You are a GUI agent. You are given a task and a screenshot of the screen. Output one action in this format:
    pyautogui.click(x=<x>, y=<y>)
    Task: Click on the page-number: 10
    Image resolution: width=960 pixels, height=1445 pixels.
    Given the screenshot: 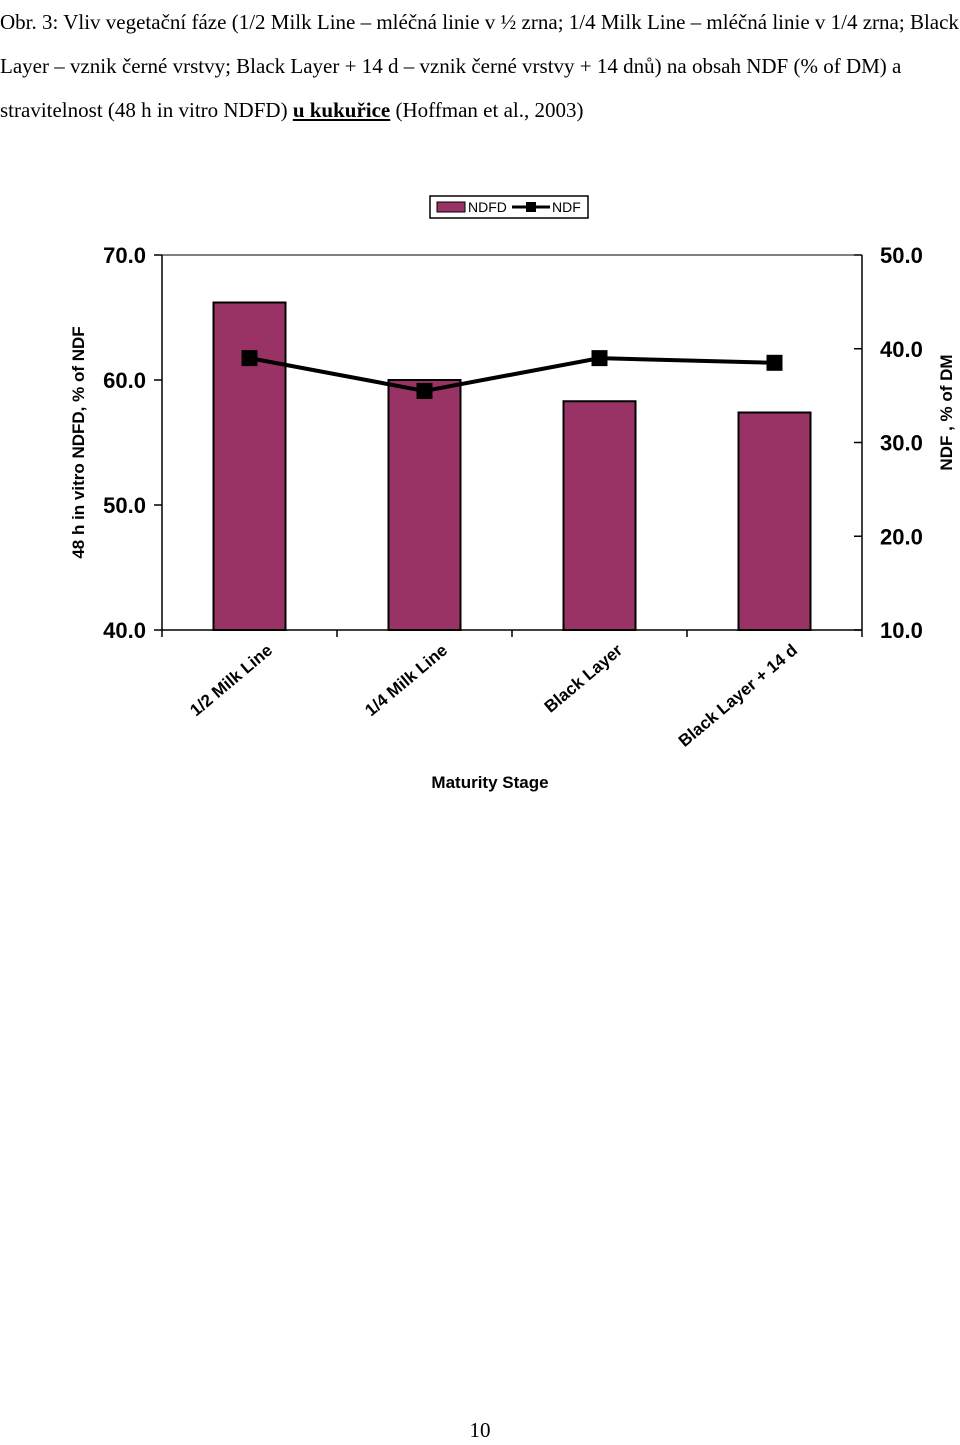 What is the action you would take?
    pyautogui.click(x=480, y=1430)
    